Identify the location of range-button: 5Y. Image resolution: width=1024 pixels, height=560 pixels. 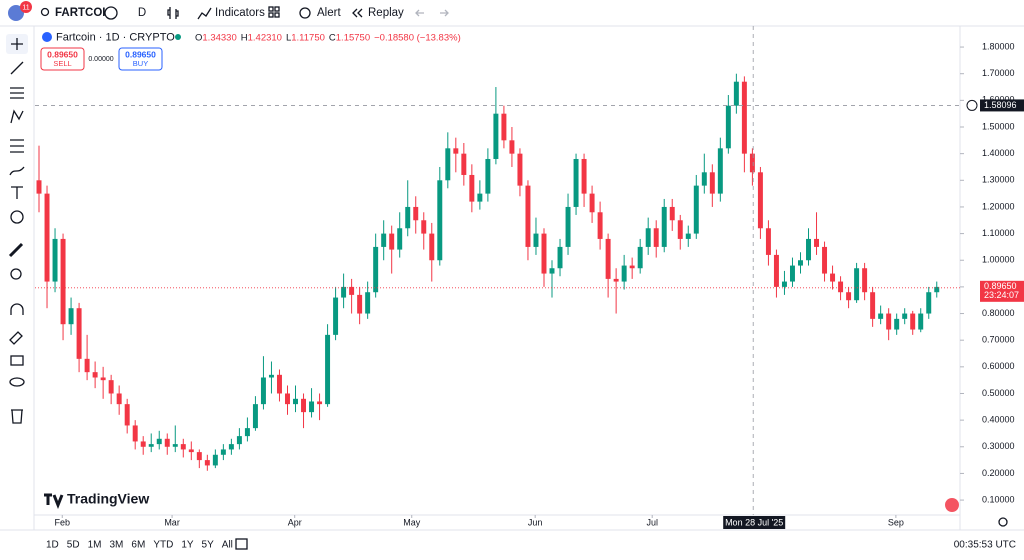
(208, 545).